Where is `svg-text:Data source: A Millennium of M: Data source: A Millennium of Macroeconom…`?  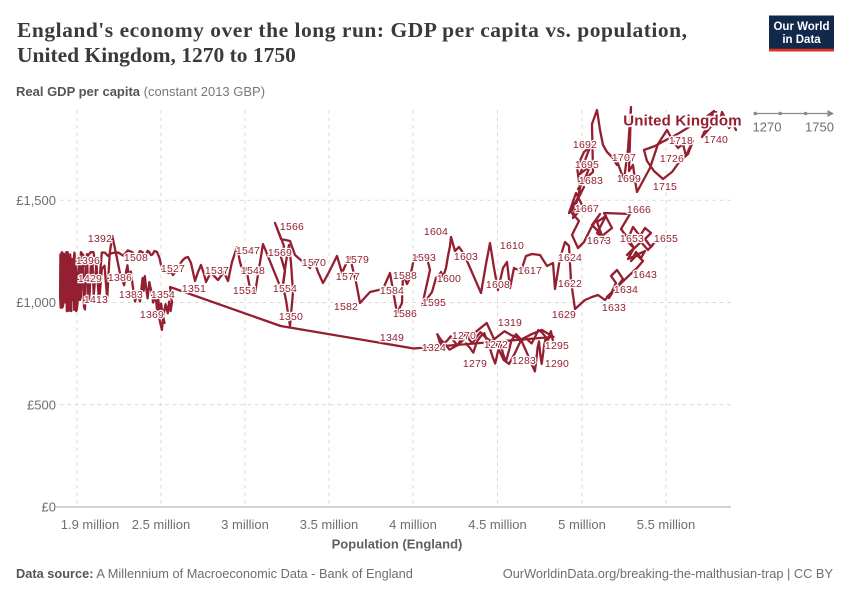
svg-text:Data source: A Millennium of M: Data source: A Millennium of Macroeconom… is located at coordinates (214, 573).